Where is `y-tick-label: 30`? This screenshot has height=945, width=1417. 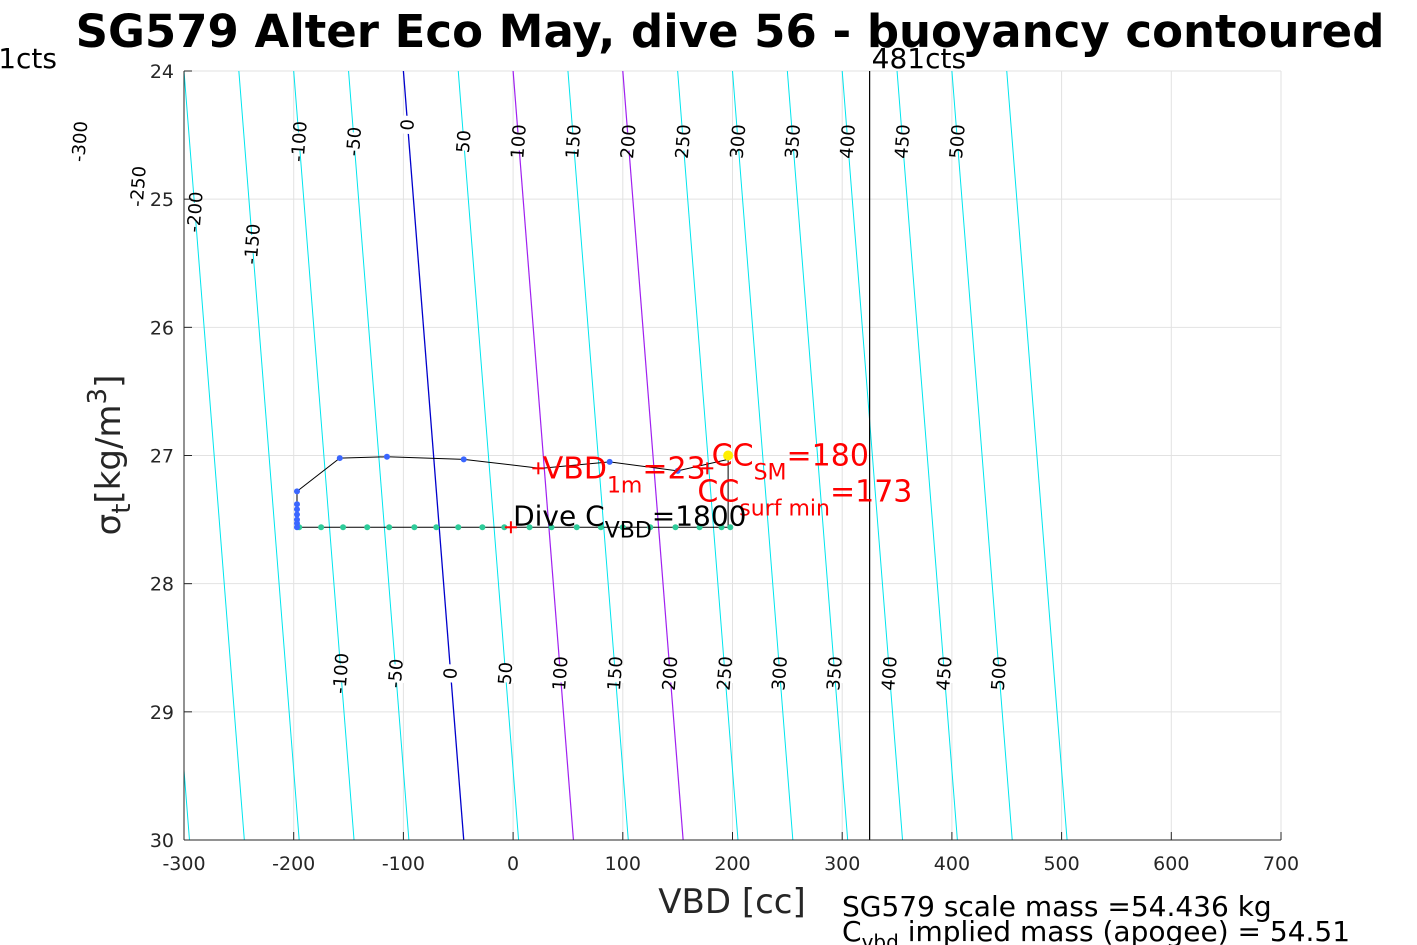
y-tick-label: 30 is located at coordinates (162, 841).